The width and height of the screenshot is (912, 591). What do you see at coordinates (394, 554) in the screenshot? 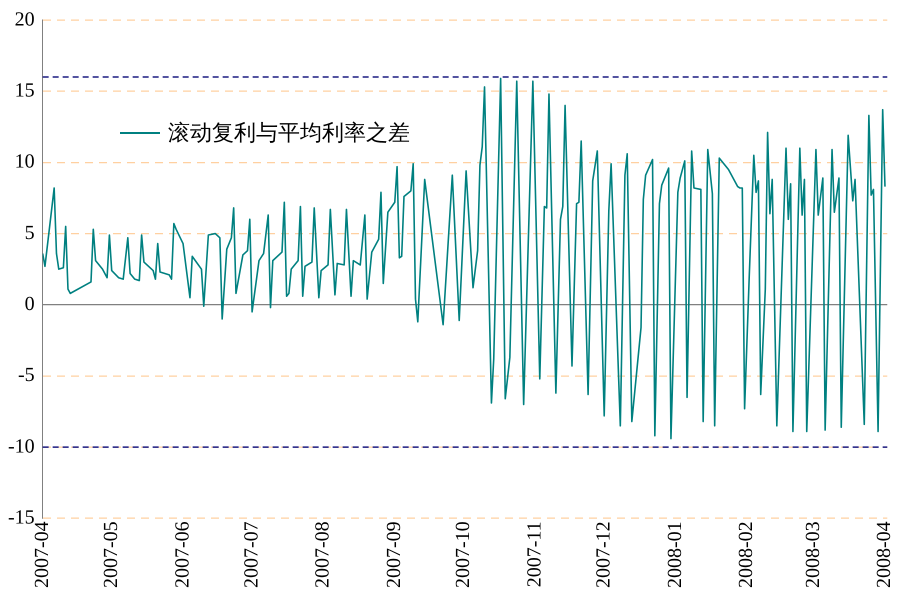
I see `x-tick-label: 2007-09` at bounding box center [394, 554].